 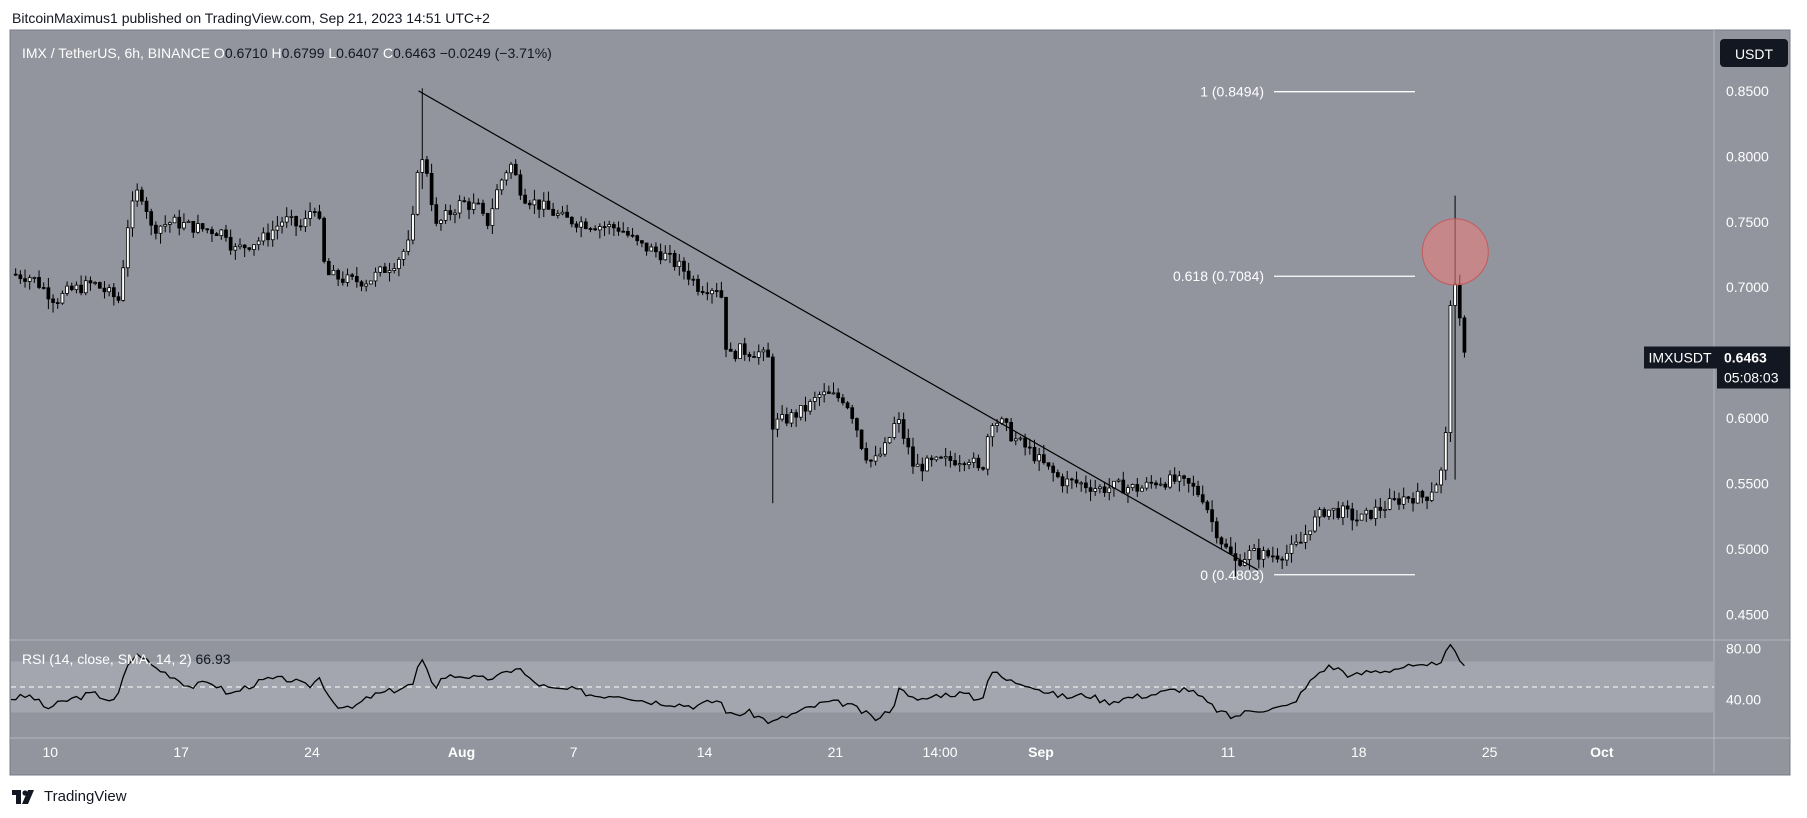 What do you see at coordinates (1747, 156) in the screenshot?
I see `price-axis-tick: 0.8000` at bounding box center [1747, 156].